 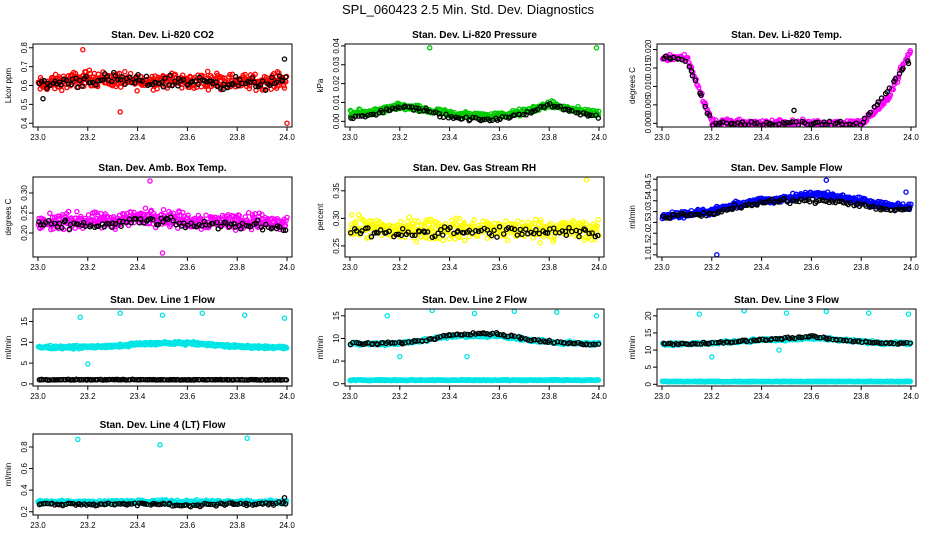 I want to click on y-tick-label: 10, so click(x=24, y=341).